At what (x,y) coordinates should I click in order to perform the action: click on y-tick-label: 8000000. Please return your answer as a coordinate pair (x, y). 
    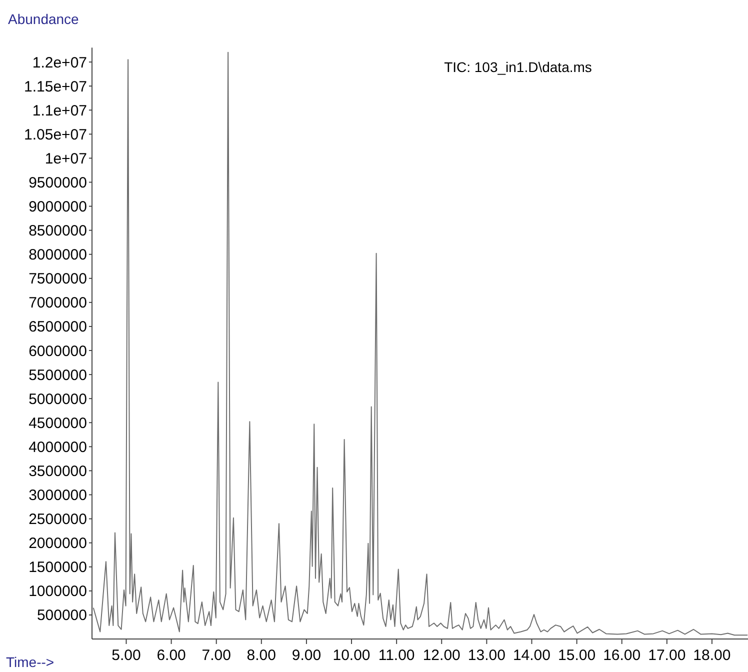
    Looking at the image, I should click on (57, 255).